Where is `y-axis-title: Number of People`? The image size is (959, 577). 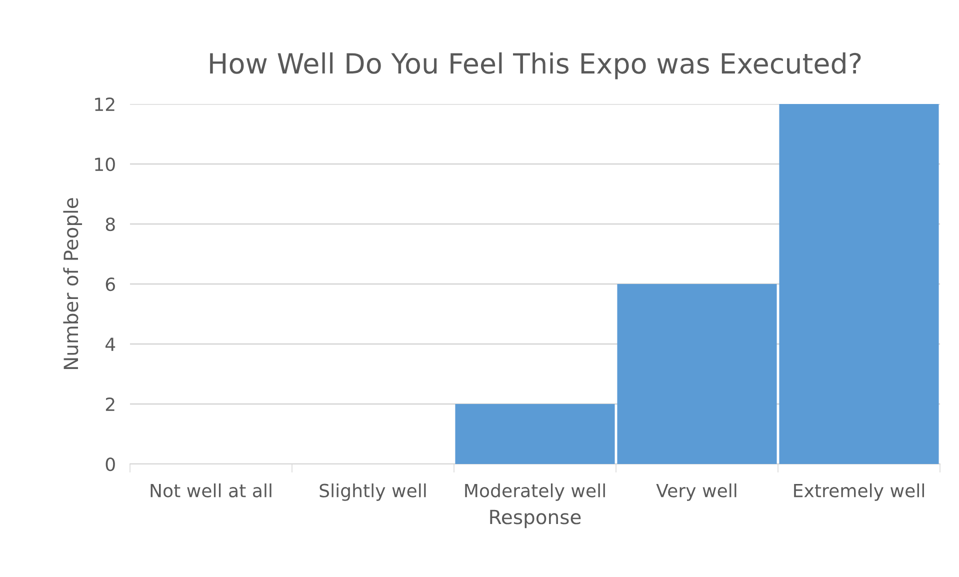 y-axis-title: Number of People is located at coordinates (72, 283).